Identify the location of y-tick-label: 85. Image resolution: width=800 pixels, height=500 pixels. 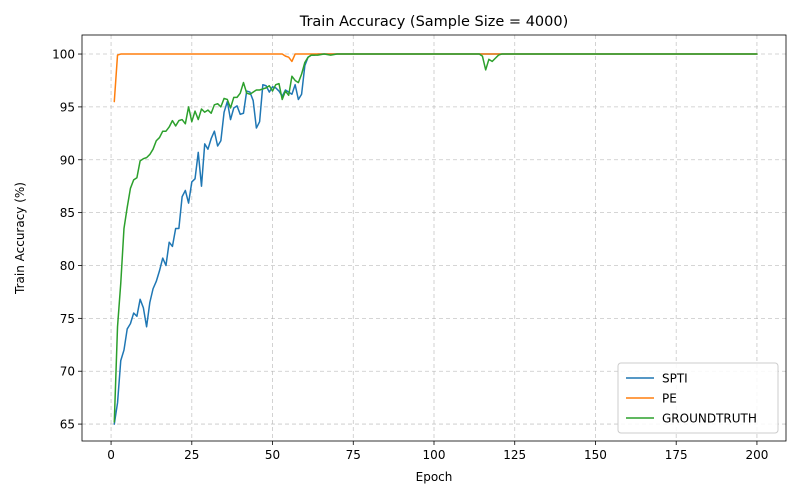
(67, 213).